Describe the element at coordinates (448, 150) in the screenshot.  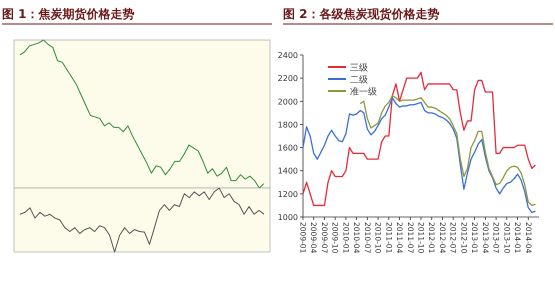
I see `line-series` at that location.